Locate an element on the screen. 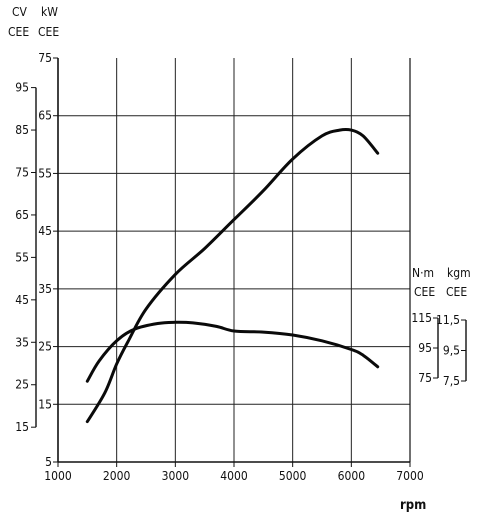 This screenshot has width=480, height=517. nm-tick-label-115: 115 is located at coordinates (421, 318).